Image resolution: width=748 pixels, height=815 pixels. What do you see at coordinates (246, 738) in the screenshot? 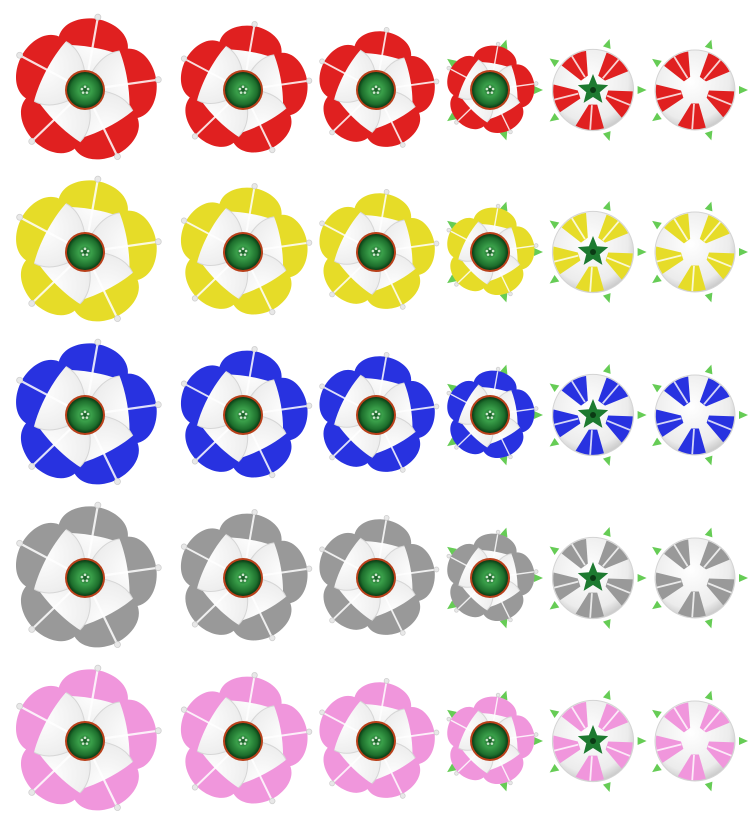
I see `flower-pink-half-open` at bounding box center [246, 738].